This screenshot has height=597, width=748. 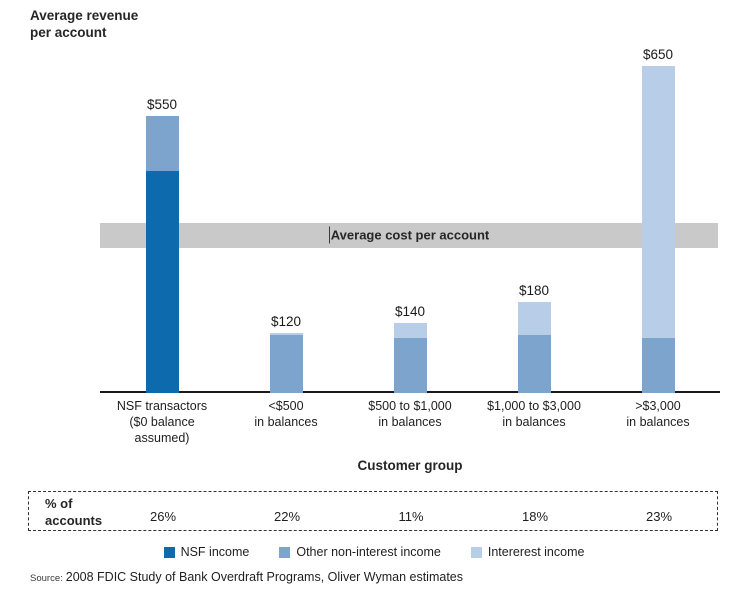 I want to click on average-cost-band: Average cost per account, so click(x=409, y=235).